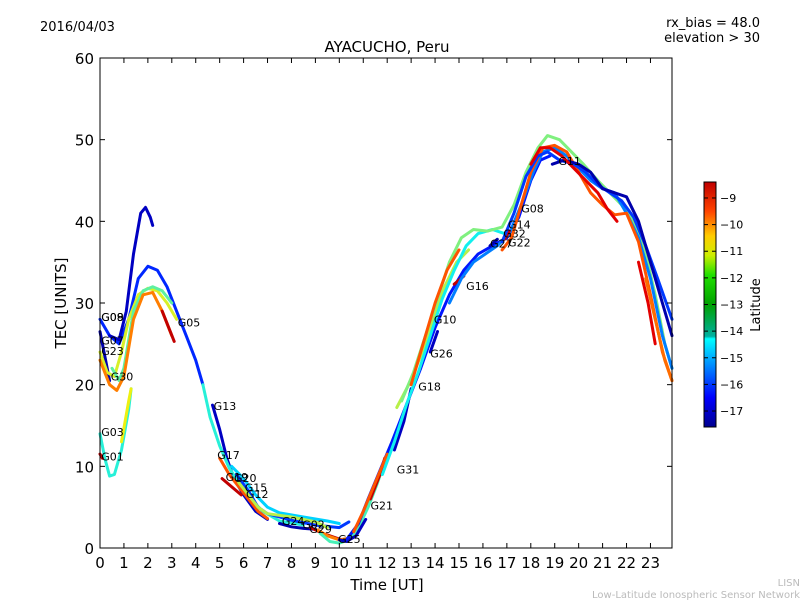  What do you see at coordinates (731, 331) in the screenshot?
I see `colorbar-tick-label: −14` at bounding box center [731, 331].